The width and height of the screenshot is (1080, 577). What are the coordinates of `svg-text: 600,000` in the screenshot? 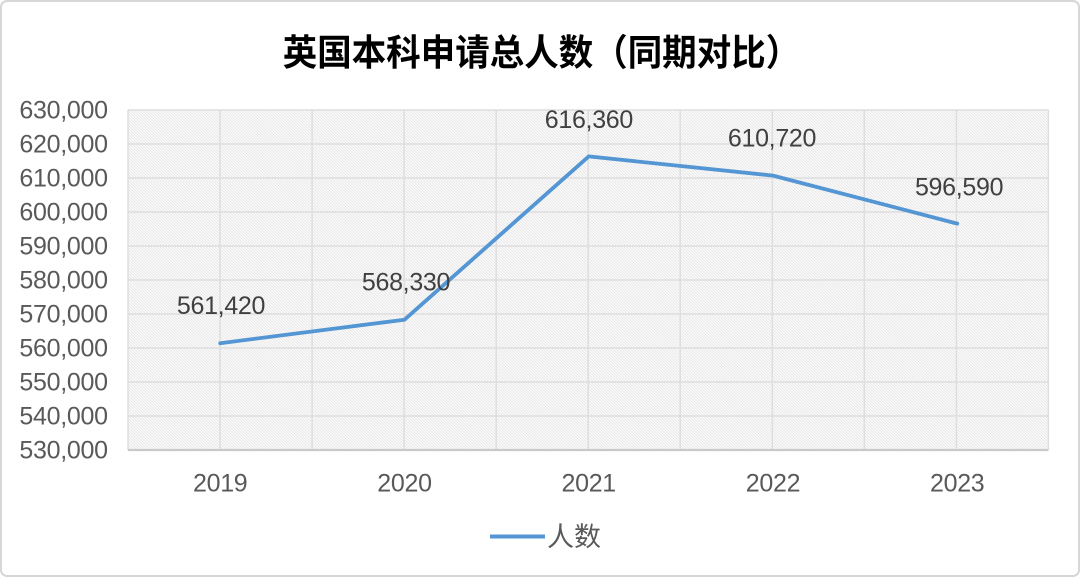 It's located at (63, 213).